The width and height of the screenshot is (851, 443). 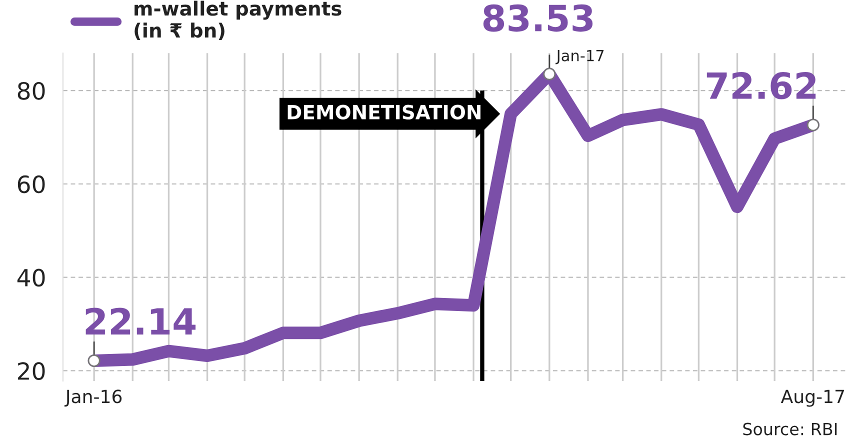 I want to click on source-note: Source: RBI, so click(x=790, y=429).